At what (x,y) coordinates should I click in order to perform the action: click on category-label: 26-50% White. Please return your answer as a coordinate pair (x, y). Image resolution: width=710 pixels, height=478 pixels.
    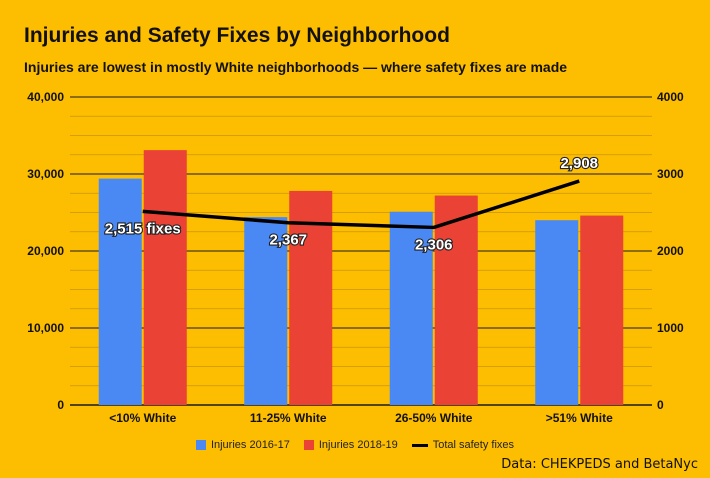
    Looking at the image, I should click on (434, 418).